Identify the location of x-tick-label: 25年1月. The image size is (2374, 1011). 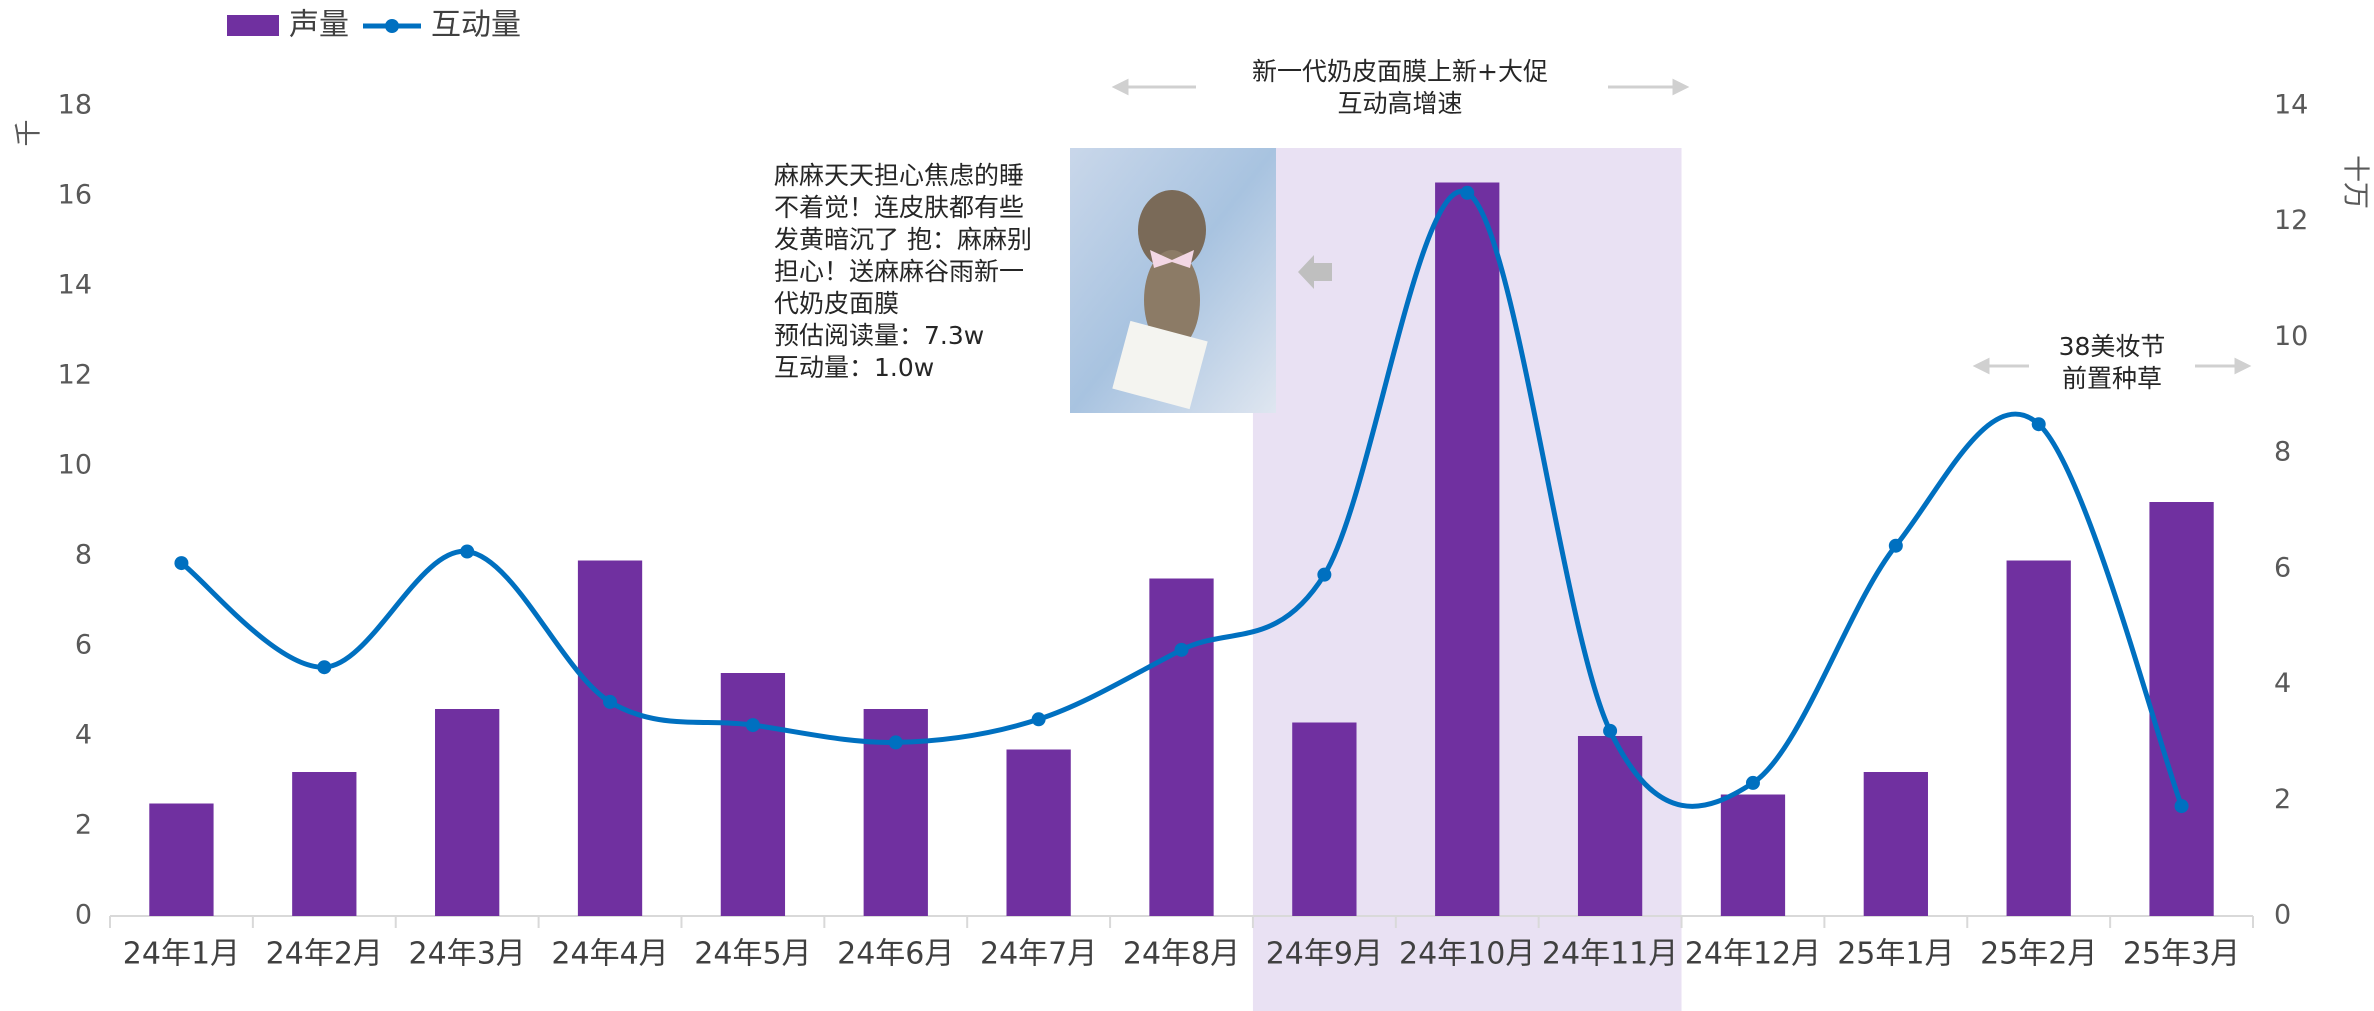
(1895, 954).